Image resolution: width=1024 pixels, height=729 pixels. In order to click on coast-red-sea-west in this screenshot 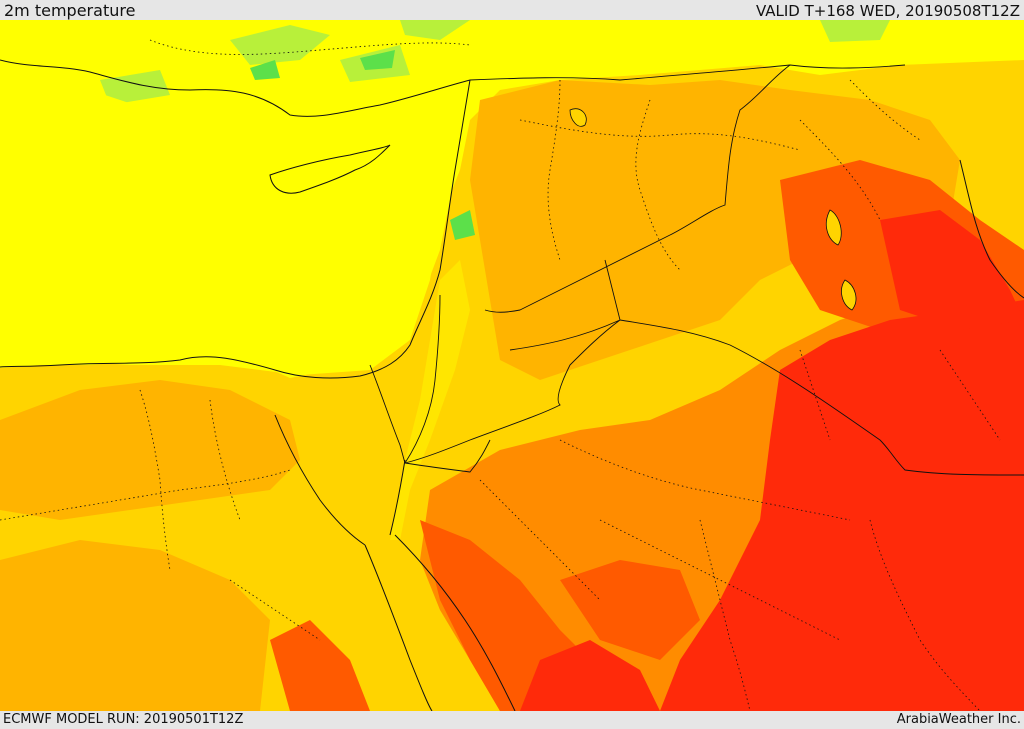, I will do `click(398, 627)`.